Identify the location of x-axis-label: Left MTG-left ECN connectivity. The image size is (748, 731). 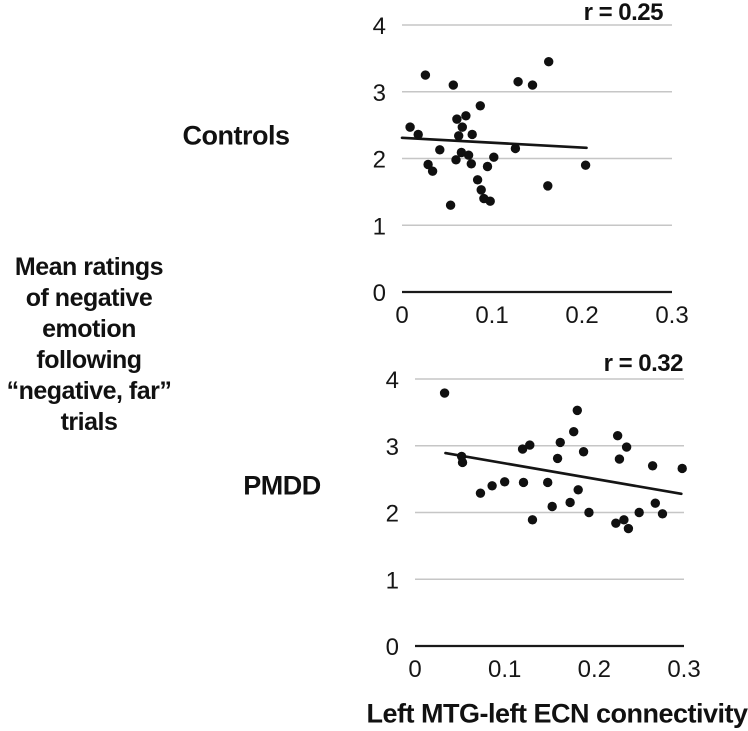
(557, 713).